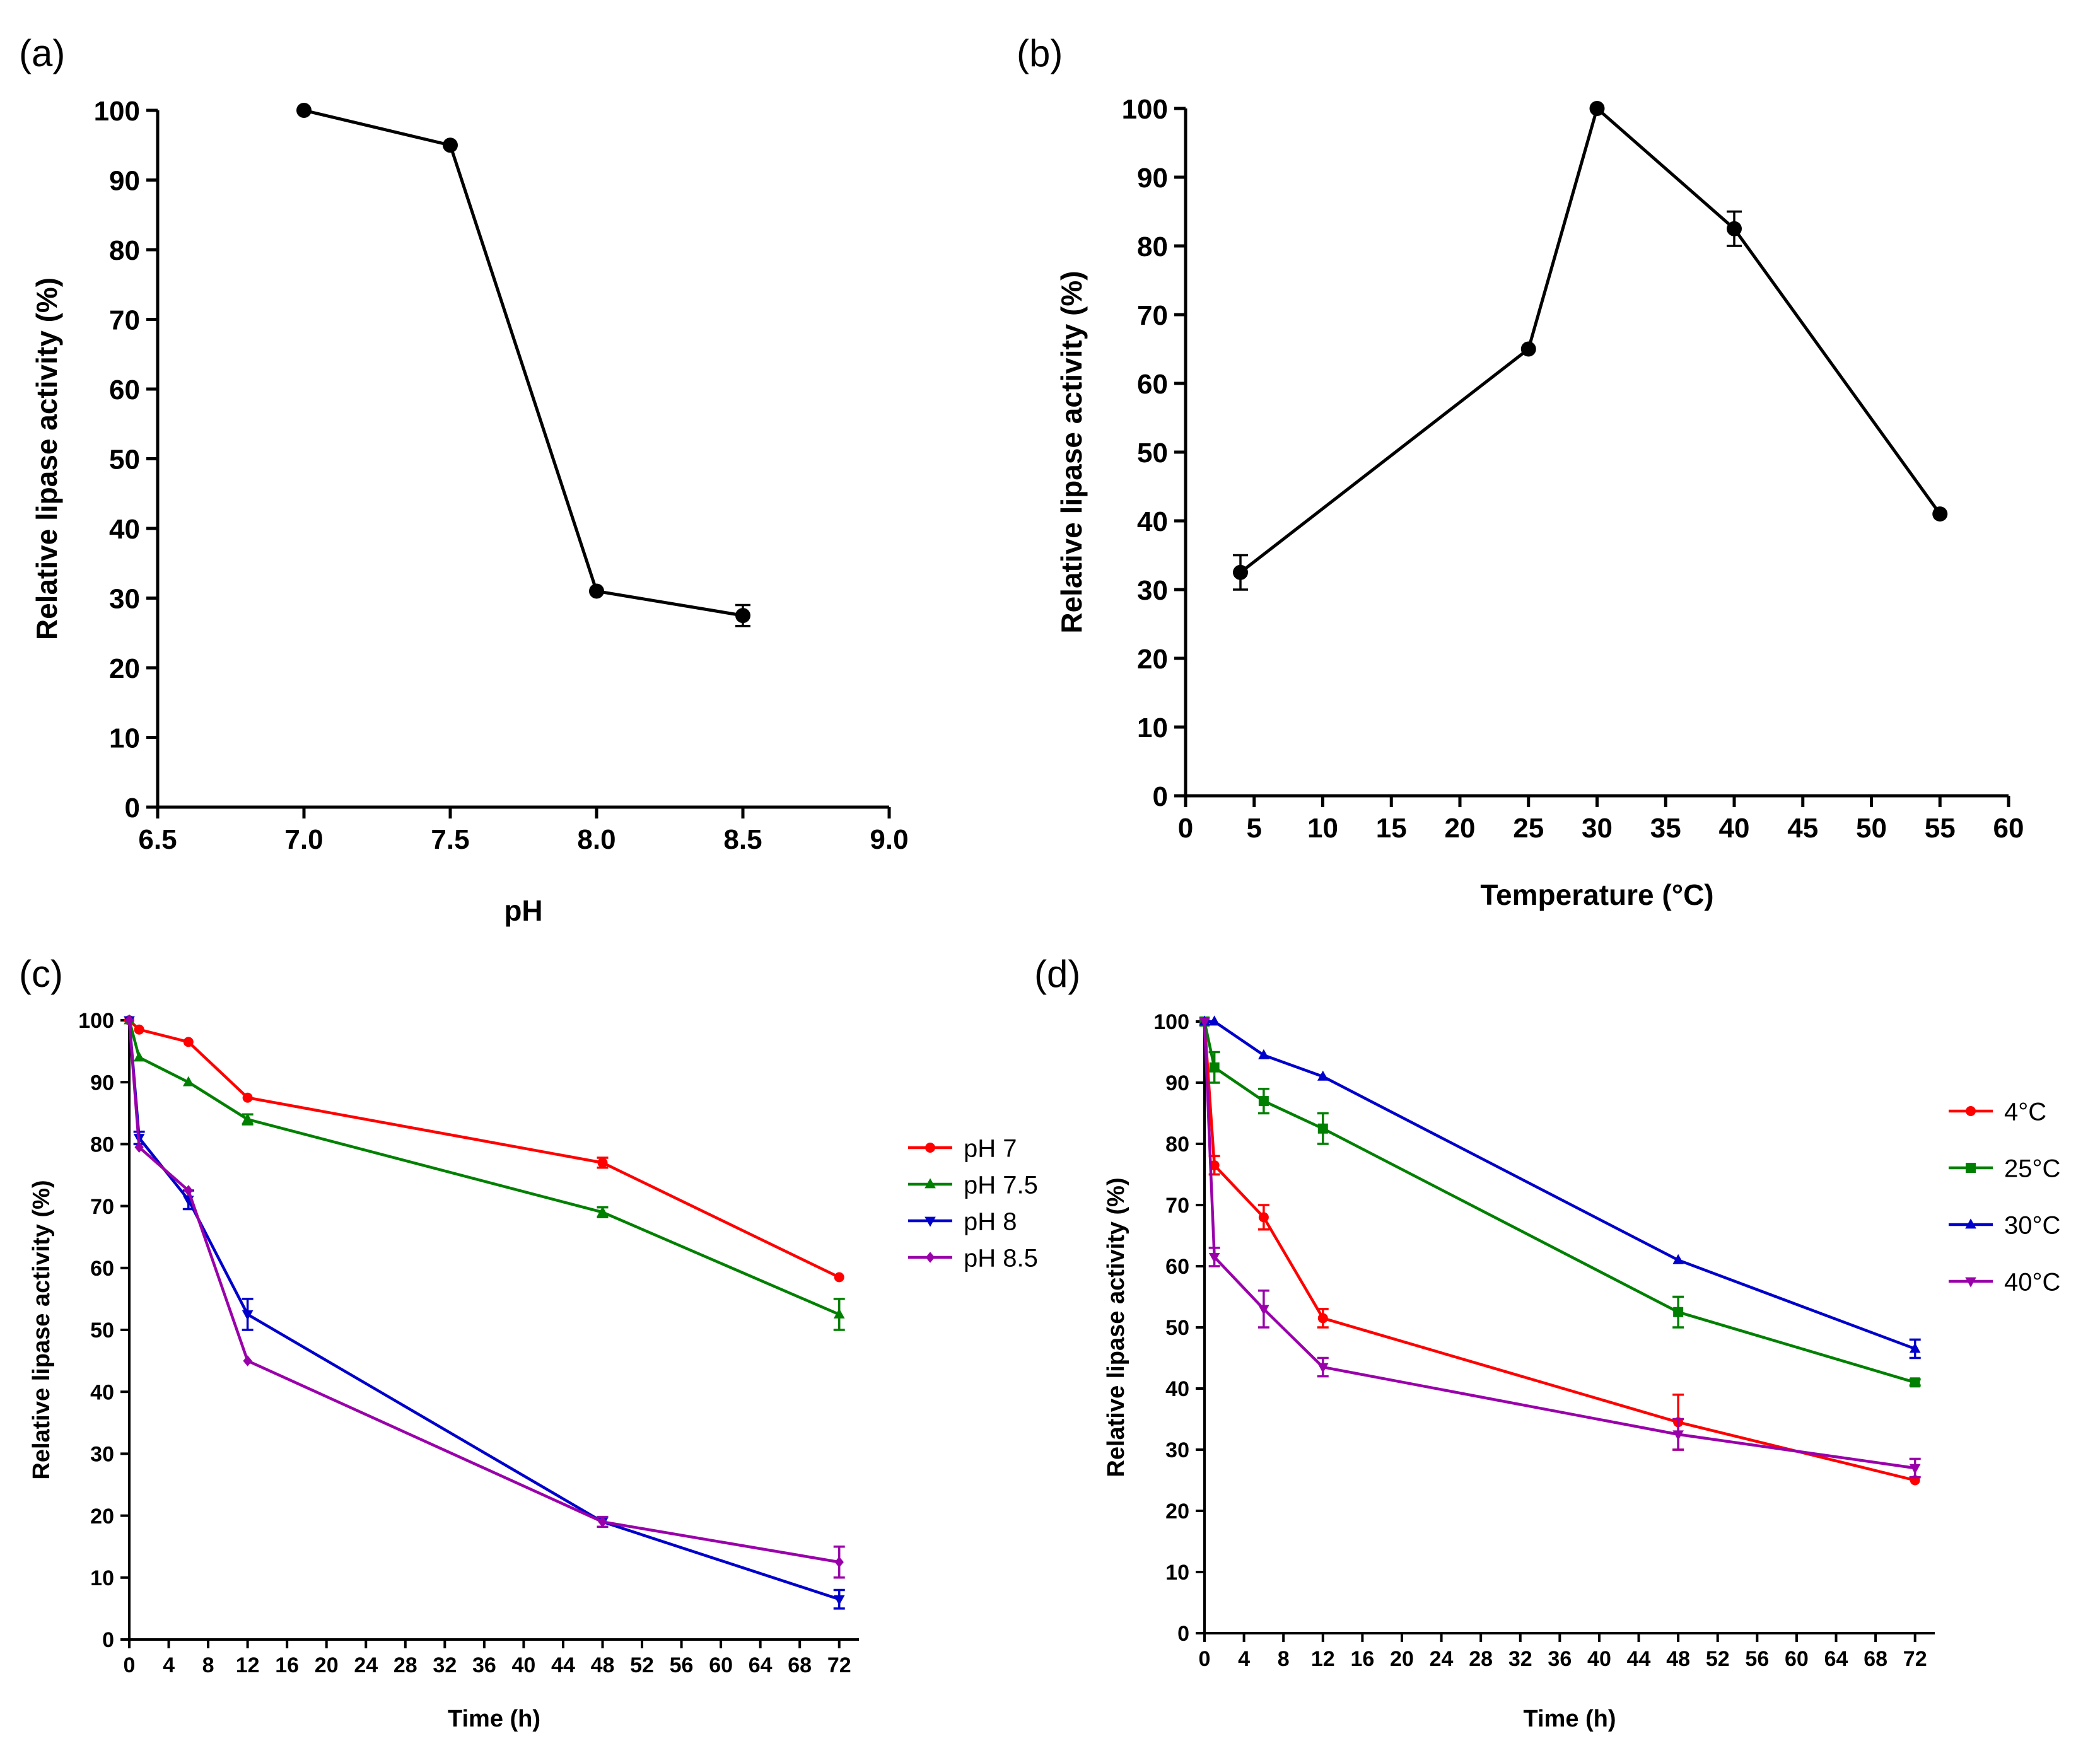 The width and height of the screenshot is (2100, 1753). I want to click on legend-label: pH 8, so click(990, 1221).